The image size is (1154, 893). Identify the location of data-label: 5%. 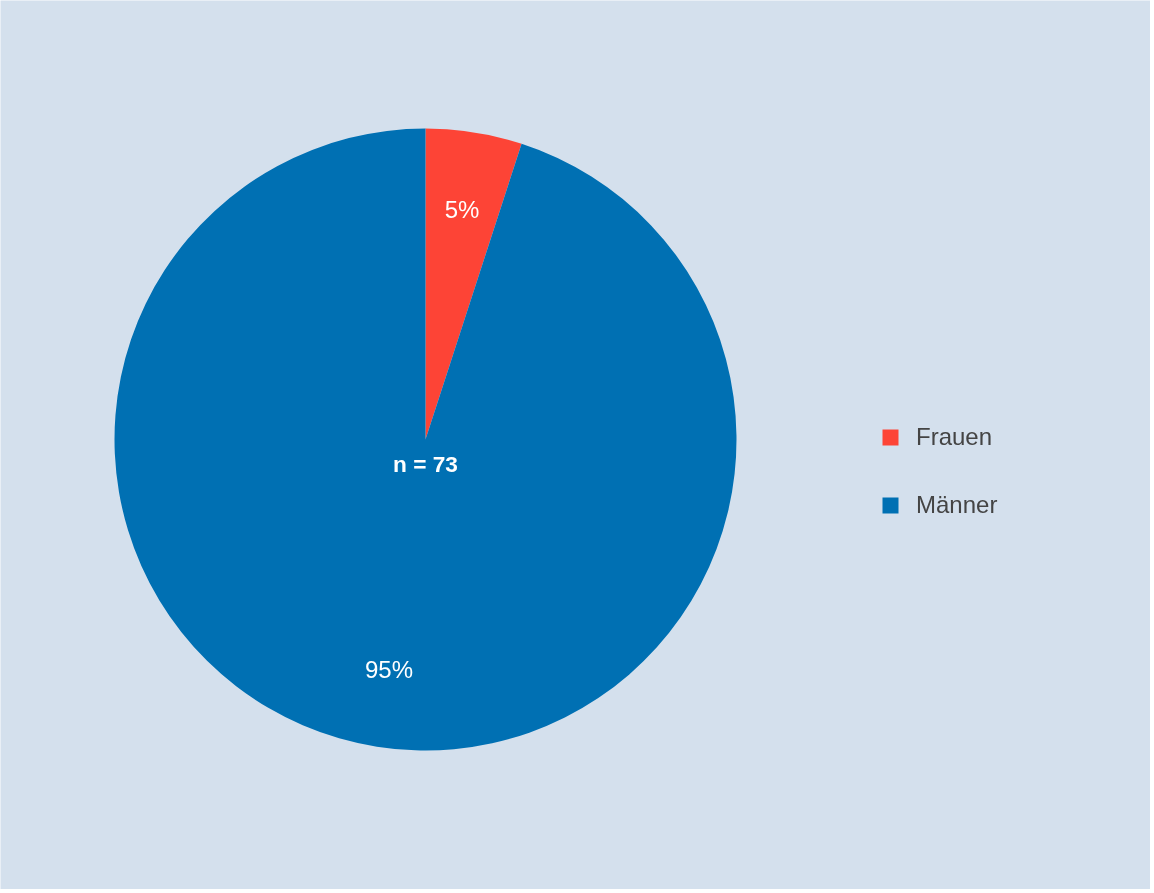
(462, 209).